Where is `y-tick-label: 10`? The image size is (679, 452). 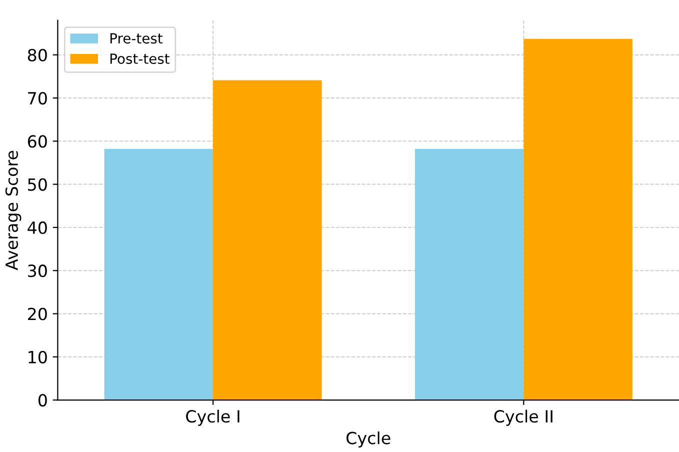
y-tick-label: 10 is located at coordinates (37, 357).